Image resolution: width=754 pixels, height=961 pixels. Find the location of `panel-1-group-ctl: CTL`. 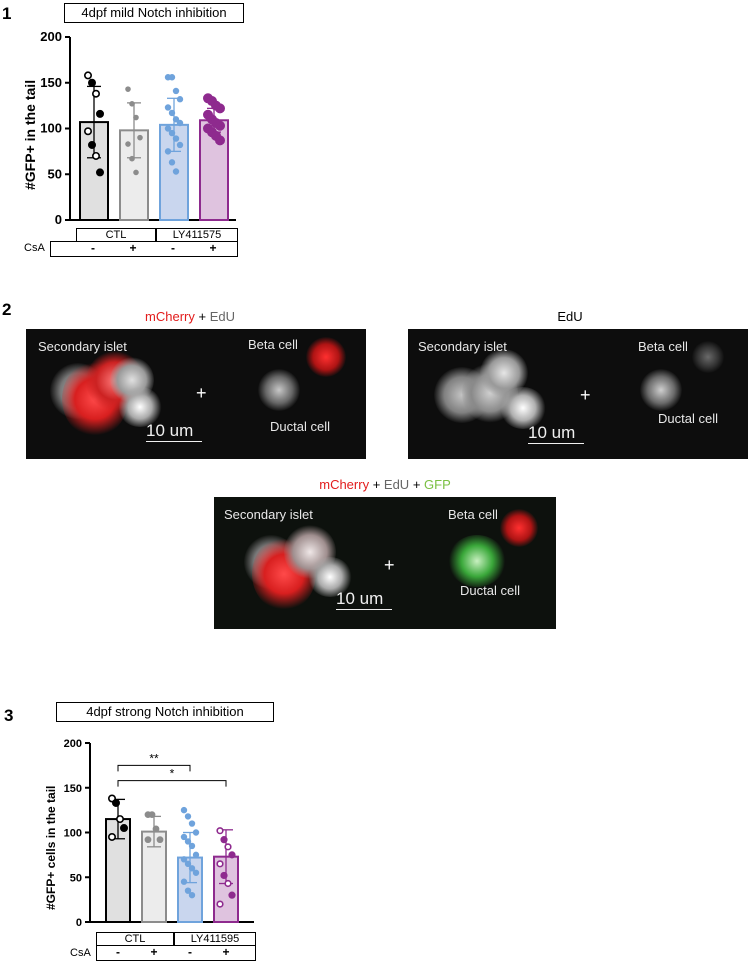

panel-1-group-ctl: CTL is located at coordinates (116, 235).